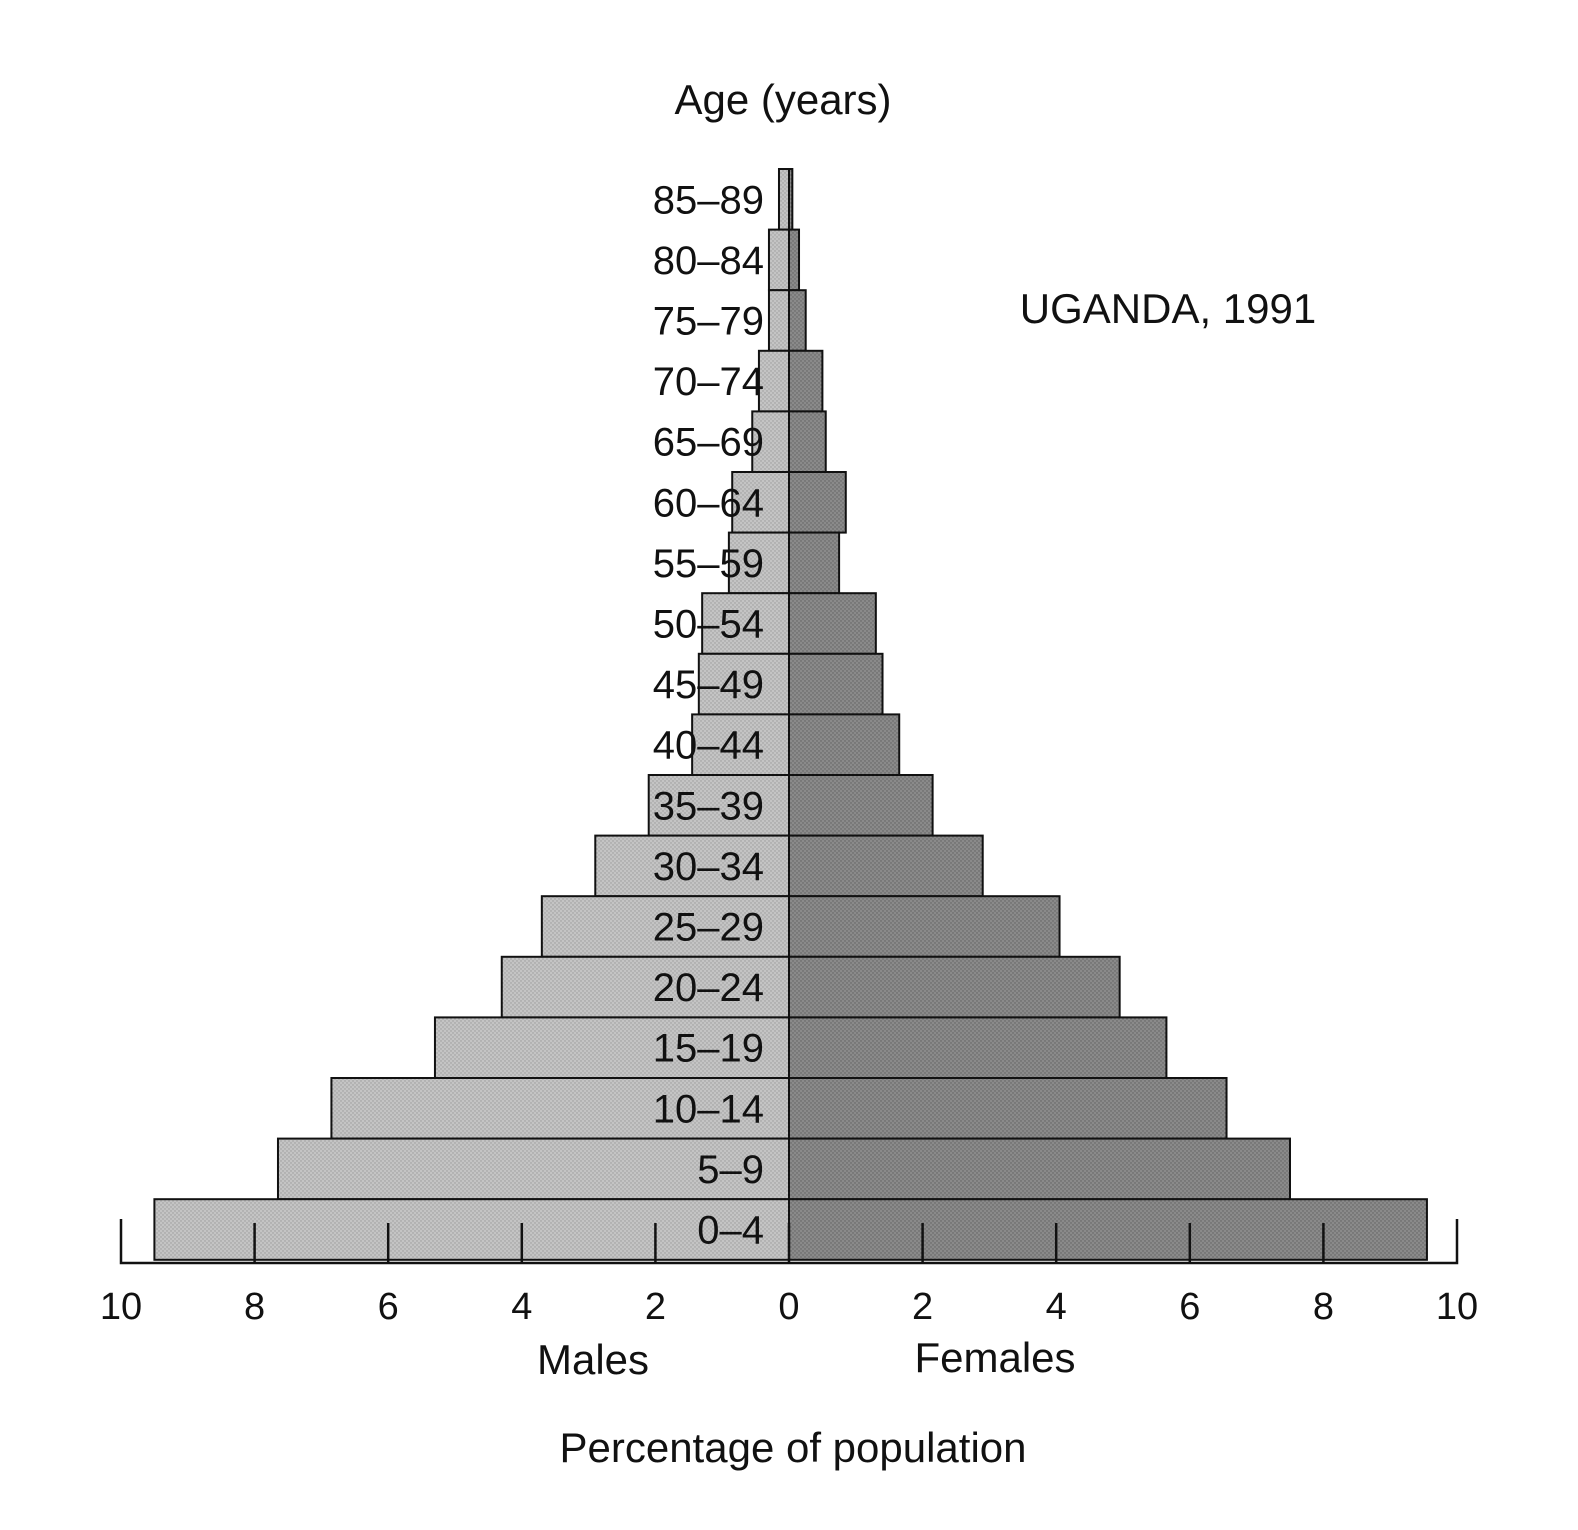  Describe the element at coordinates (1108, 1229) in the screenshot. I see `female-bar-0–4` at that location.